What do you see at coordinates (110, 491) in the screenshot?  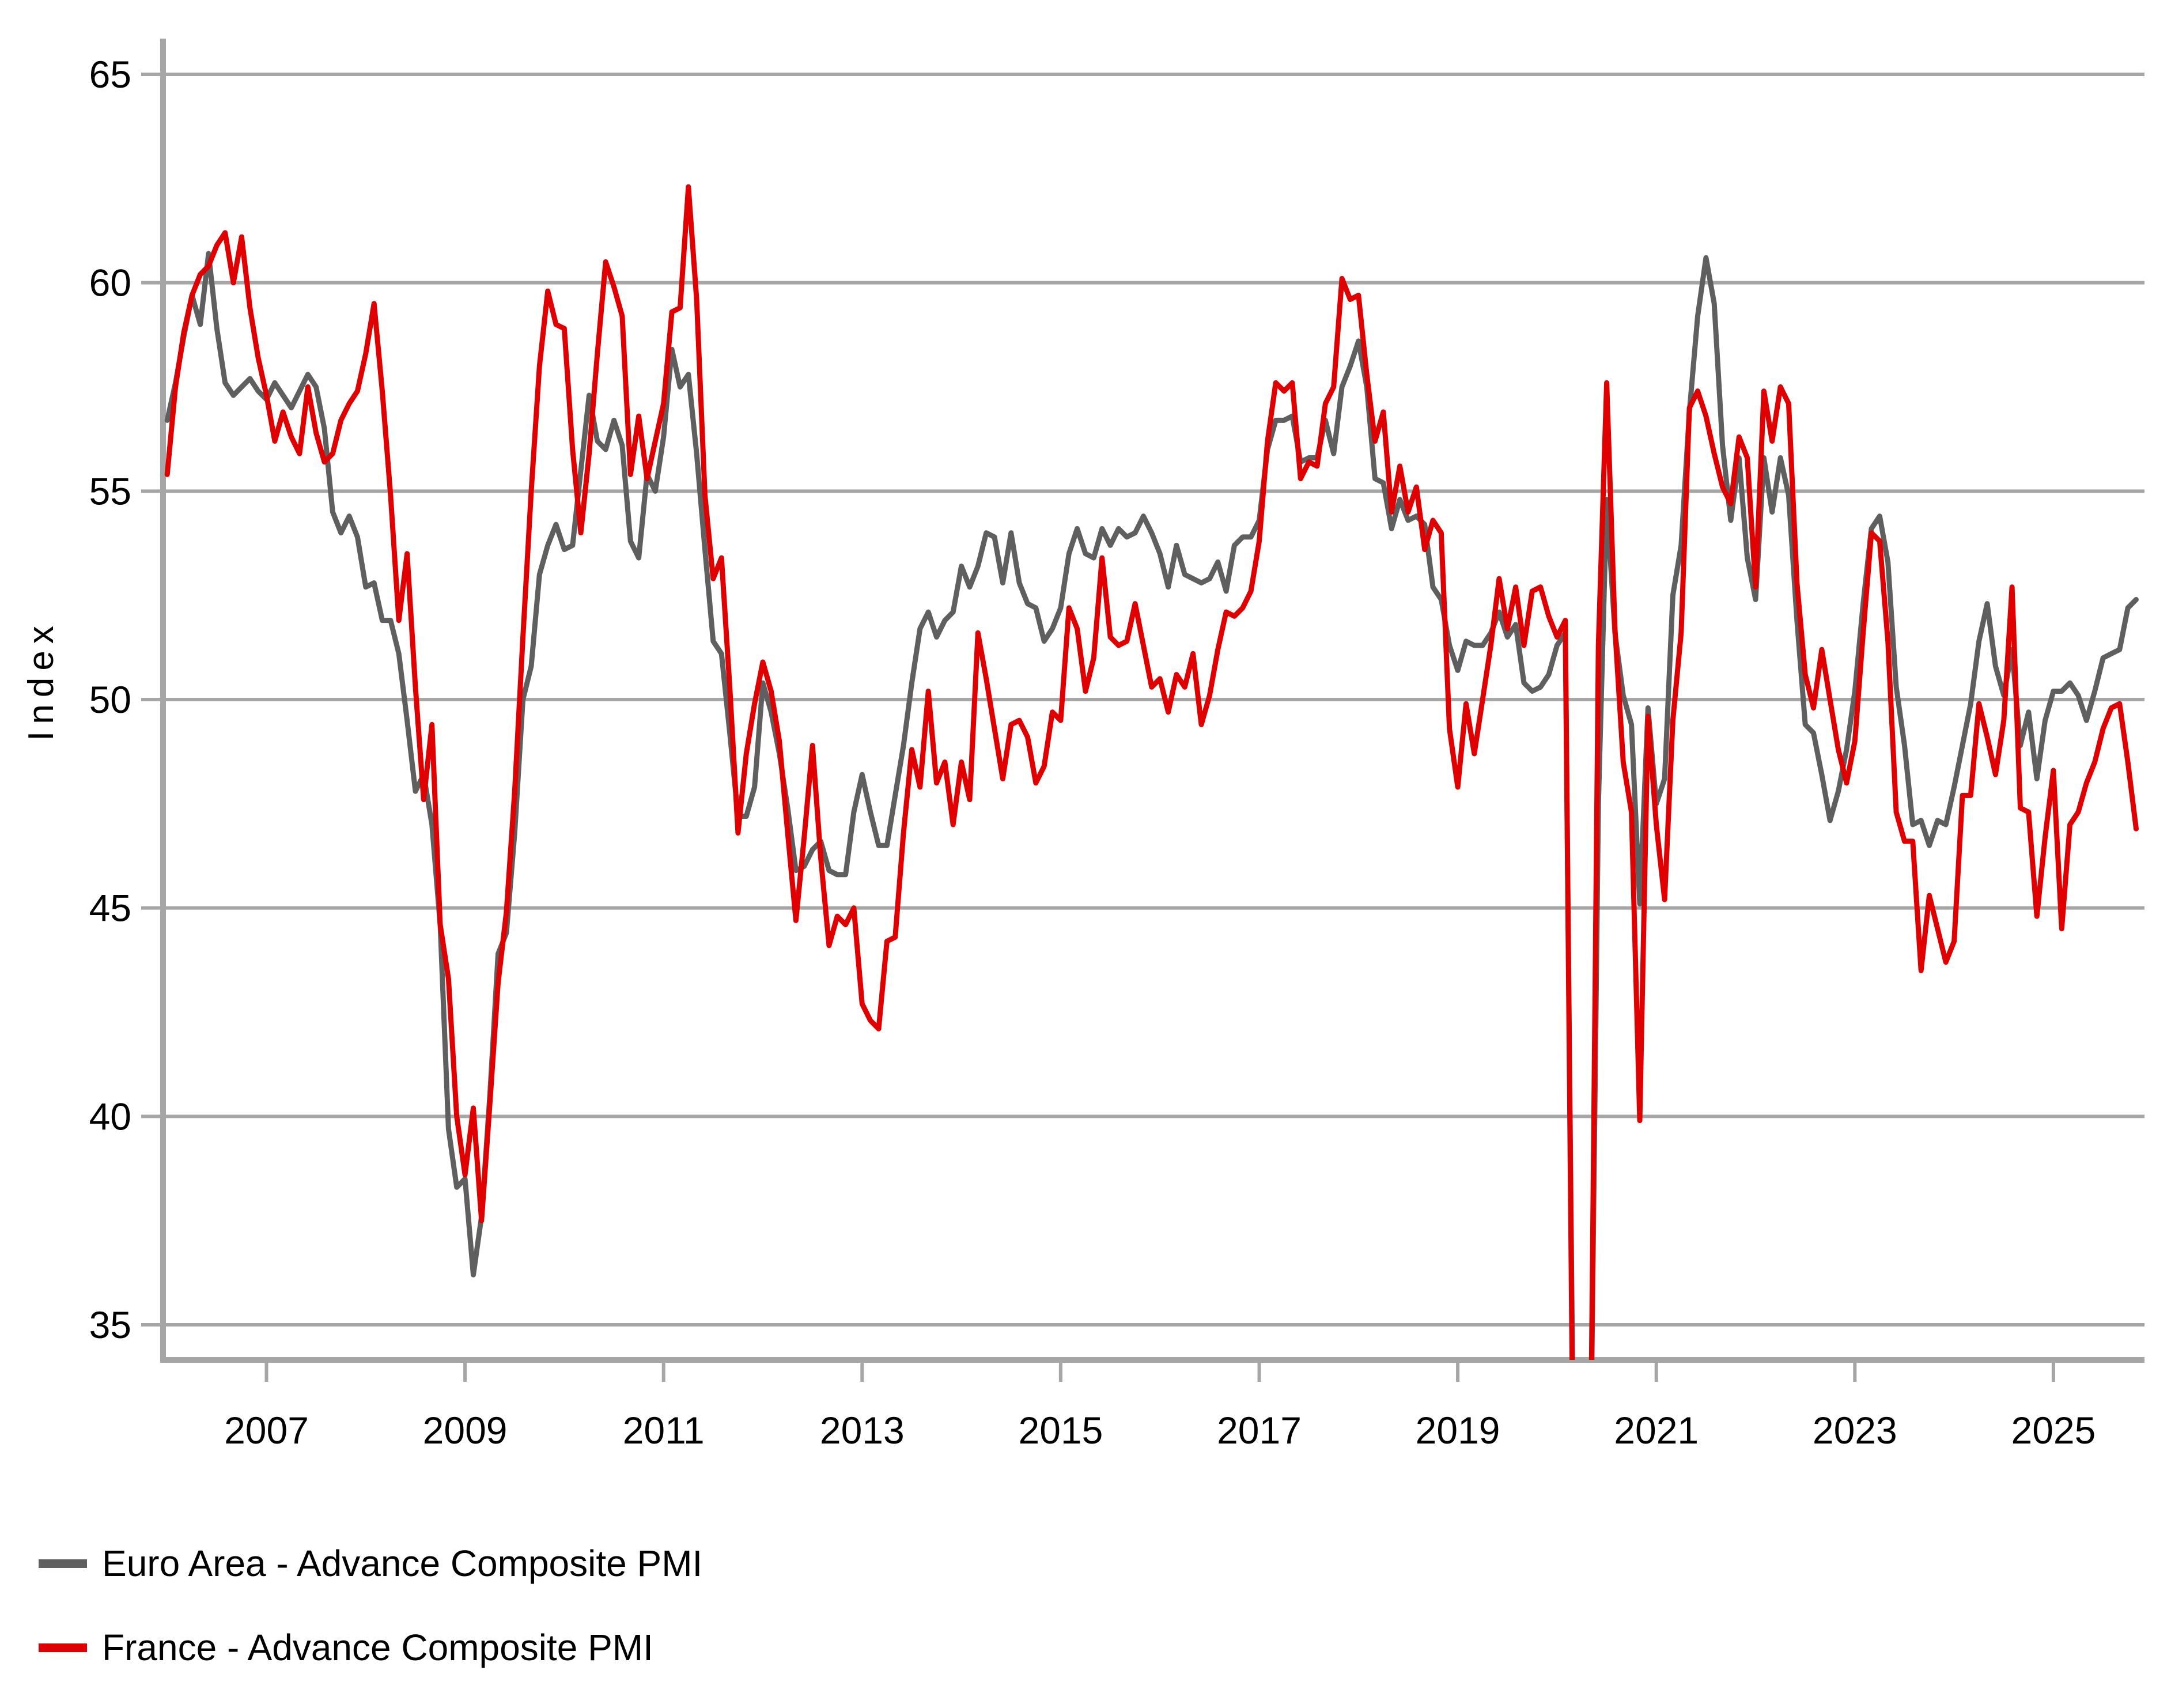 I see `y-tick-label: 55` at bounding box center [110, 491].